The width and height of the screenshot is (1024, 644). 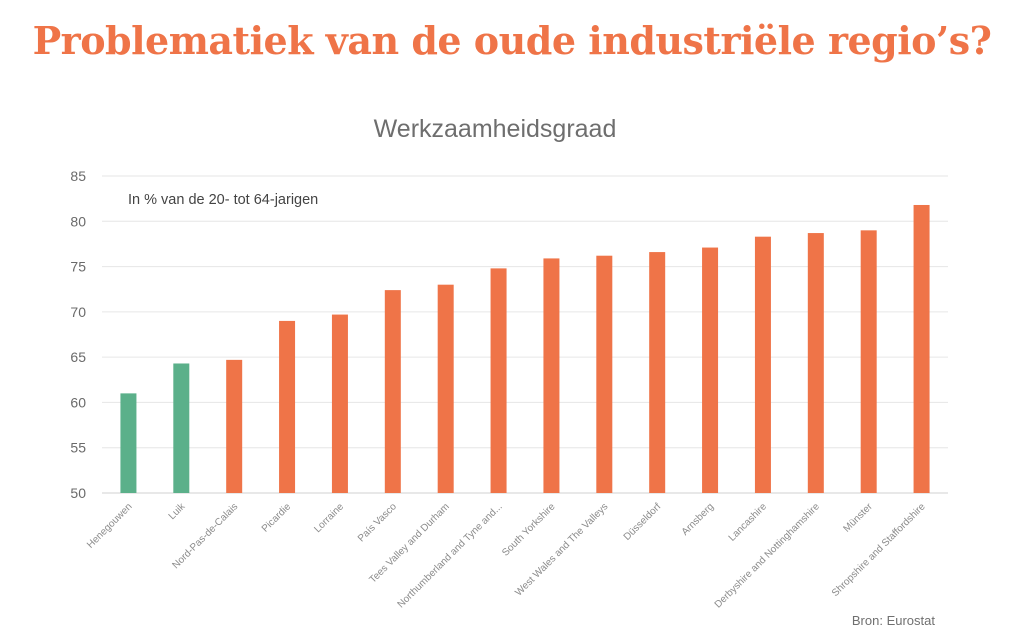 I want to click on x-tick-label: Derbyshire and Nottinghamshire, so click(x=767, y=555).